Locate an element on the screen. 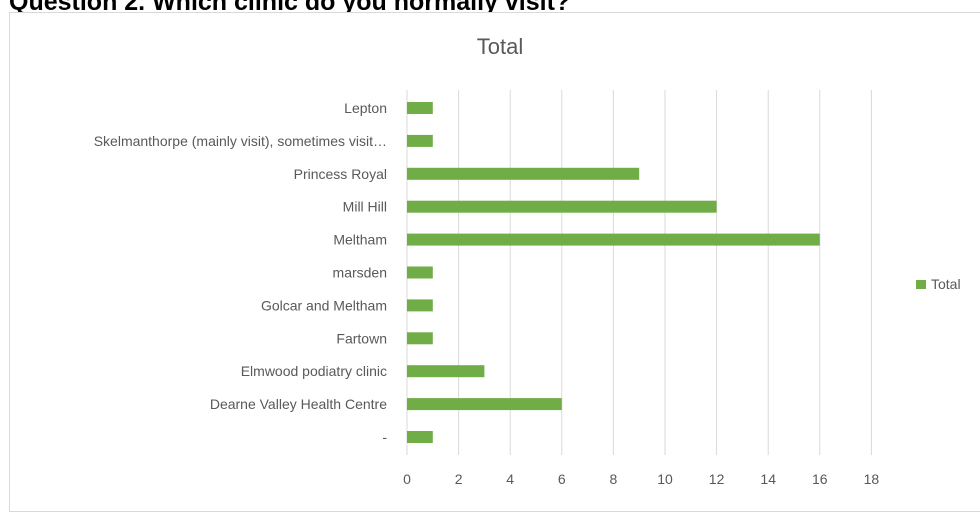 The height and width of the screenshot is (512, 980). category-label: Mill Hill is located at coordinates (365, 207).